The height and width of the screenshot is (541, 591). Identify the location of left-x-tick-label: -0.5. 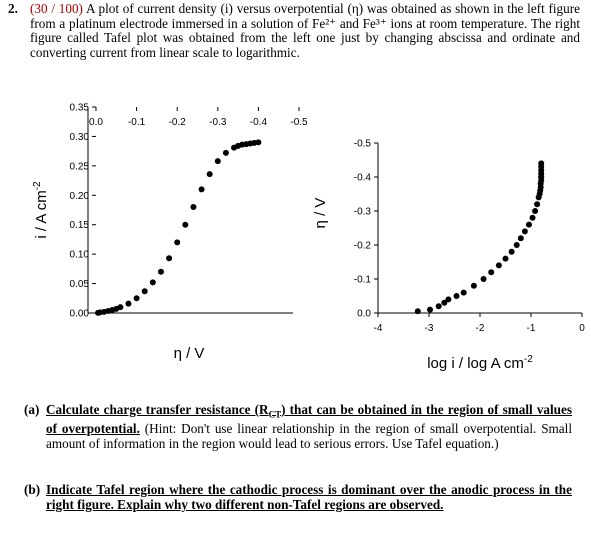
(299, 122).